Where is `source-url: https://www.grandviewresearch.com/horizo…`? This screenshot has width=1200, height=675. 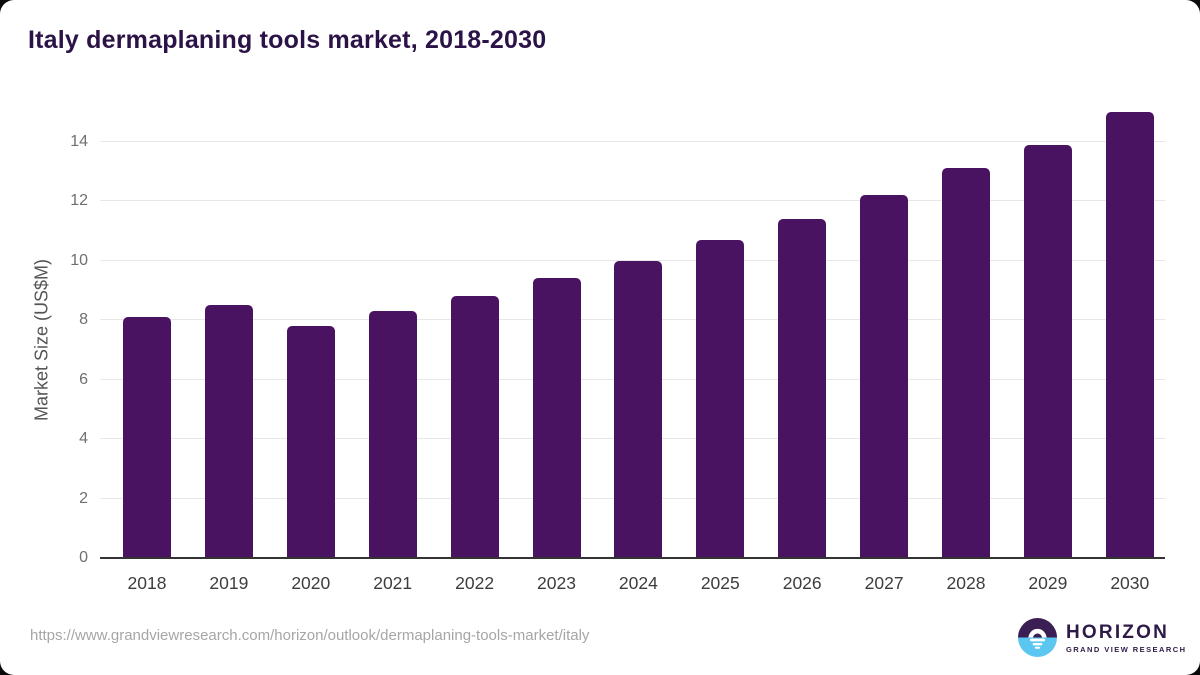 source-url: https://www.grandviewresearch.com/horizo… is located at coordinates (310, 635).